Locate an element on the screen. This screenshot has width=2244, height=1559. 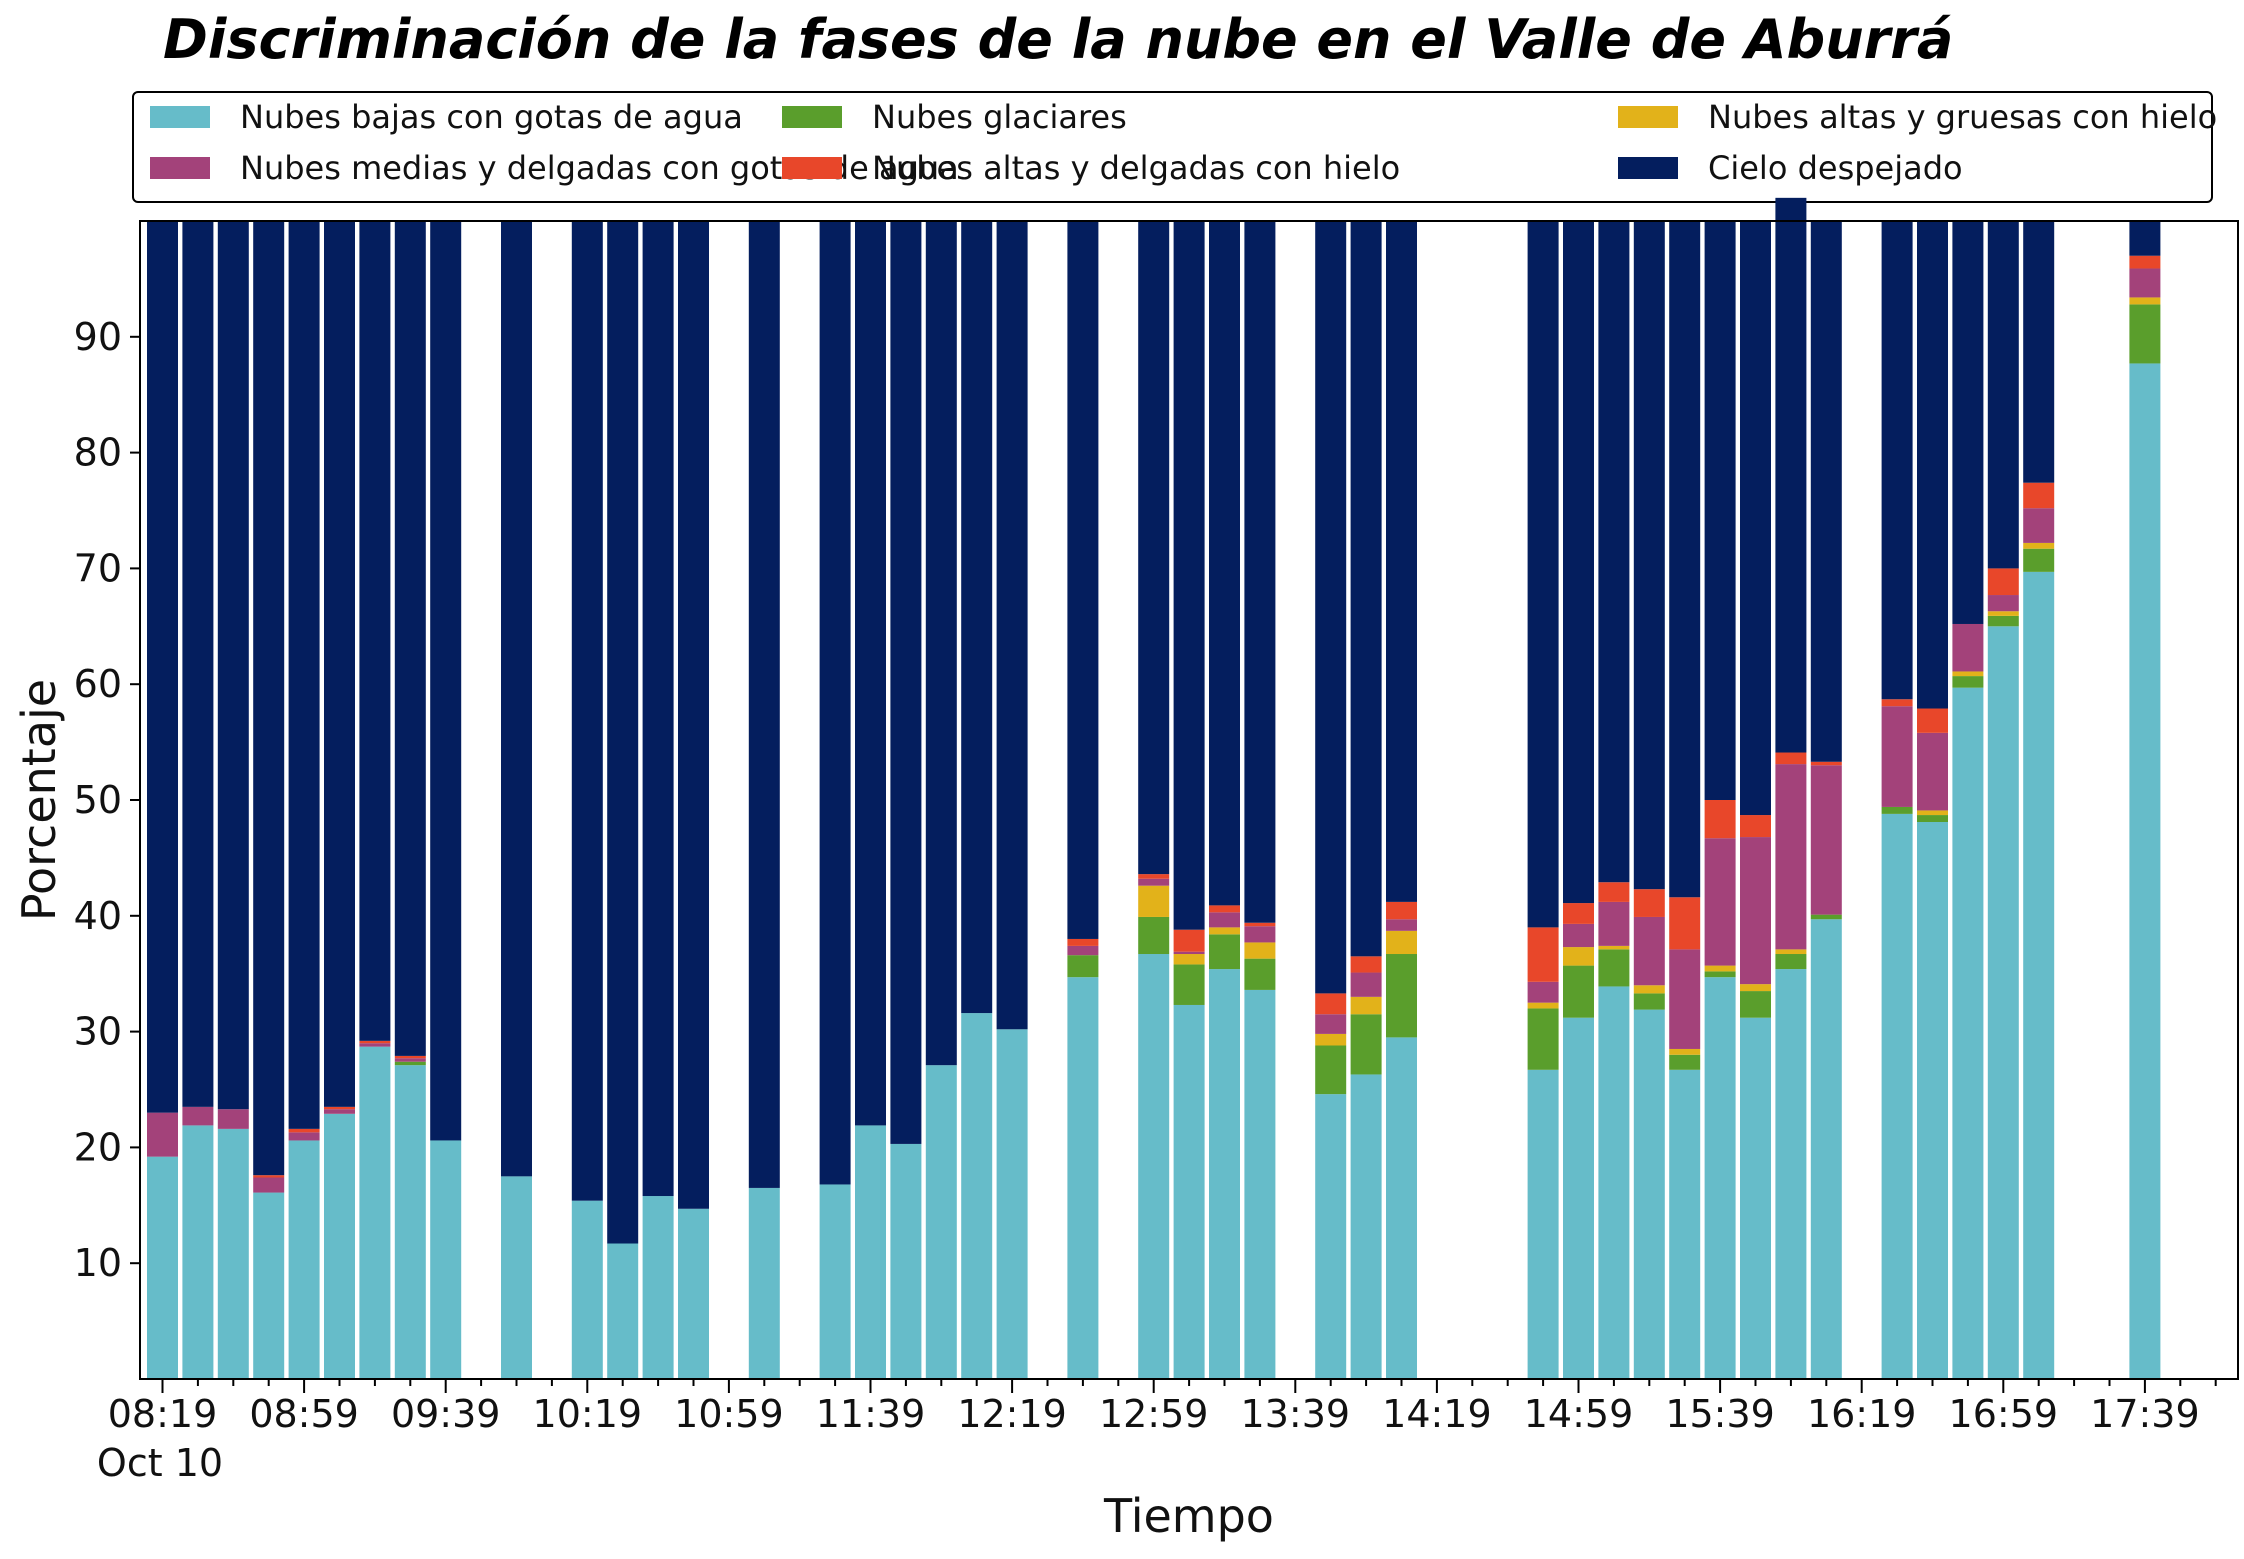
legend-label: Nubes altas y delgadas con hielo is located at coordinates (1136, 168).